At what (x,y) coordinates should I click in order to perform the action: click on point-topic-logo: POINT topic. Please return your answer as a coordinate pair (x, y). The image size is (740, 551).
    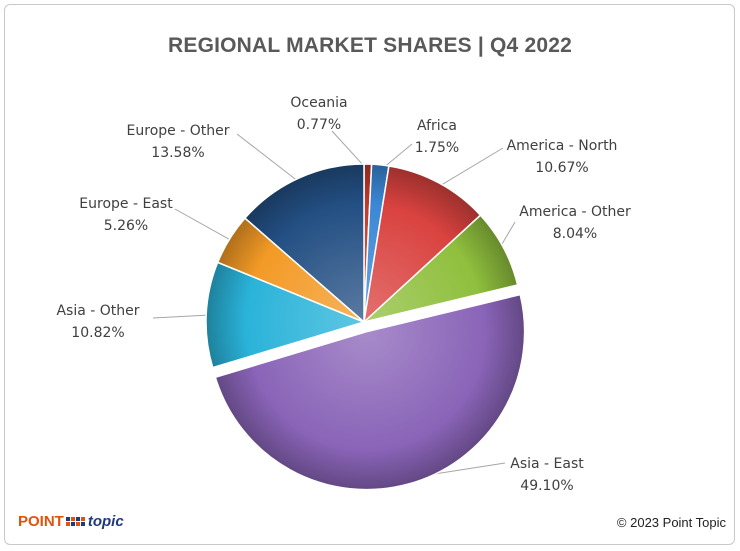
    Looking at the image, I should click on (71, 521).